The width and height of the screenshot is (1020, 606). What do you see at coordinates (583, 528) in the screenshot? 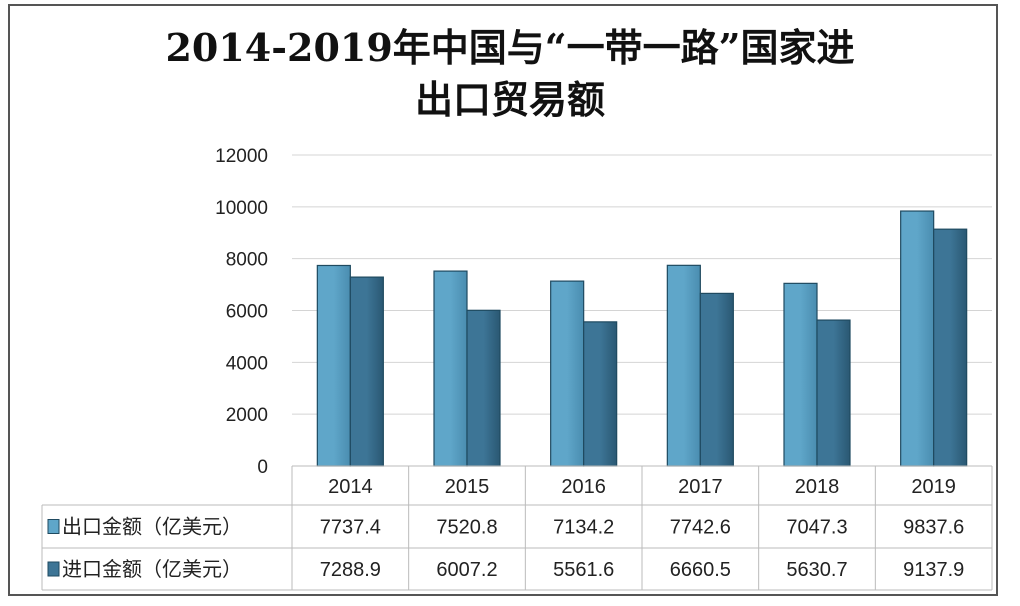
I see `data-table-value: 7134.2` at bounding box center [583, 528].